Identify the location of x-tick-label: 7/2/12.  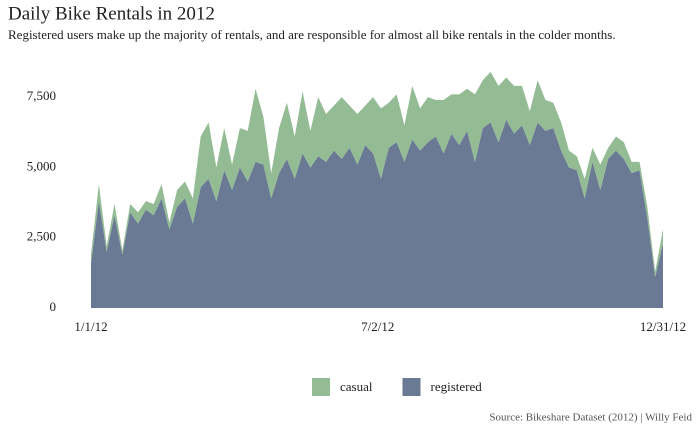
(377, 326).